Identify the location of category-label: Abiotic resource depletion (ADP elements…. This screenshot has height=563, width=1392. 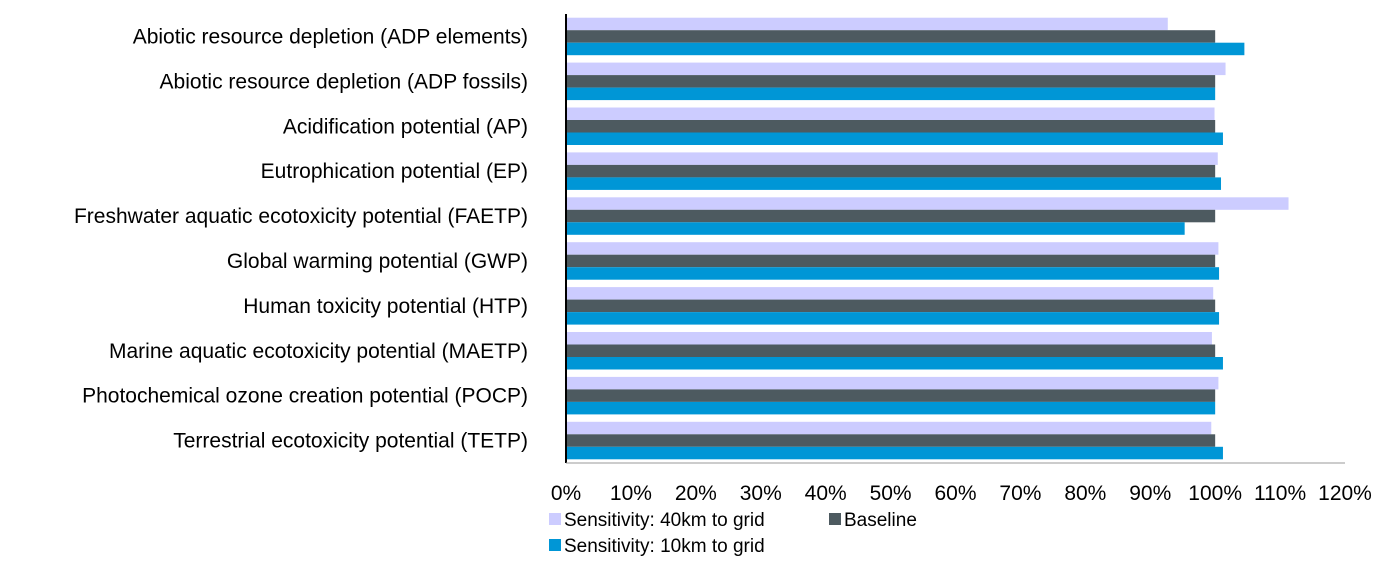
(330, 36).